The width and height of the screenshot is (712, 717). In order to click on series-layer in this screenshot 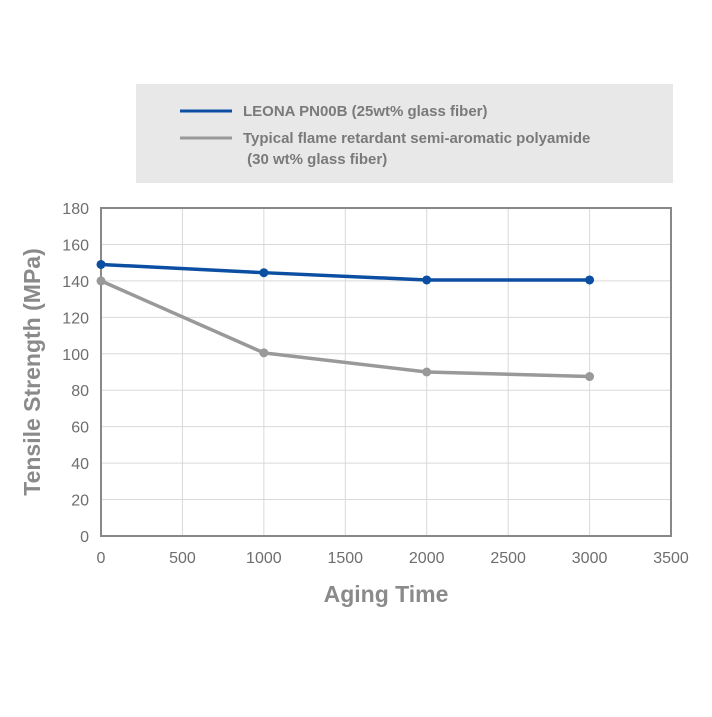, I will do `click(345, 320)`.